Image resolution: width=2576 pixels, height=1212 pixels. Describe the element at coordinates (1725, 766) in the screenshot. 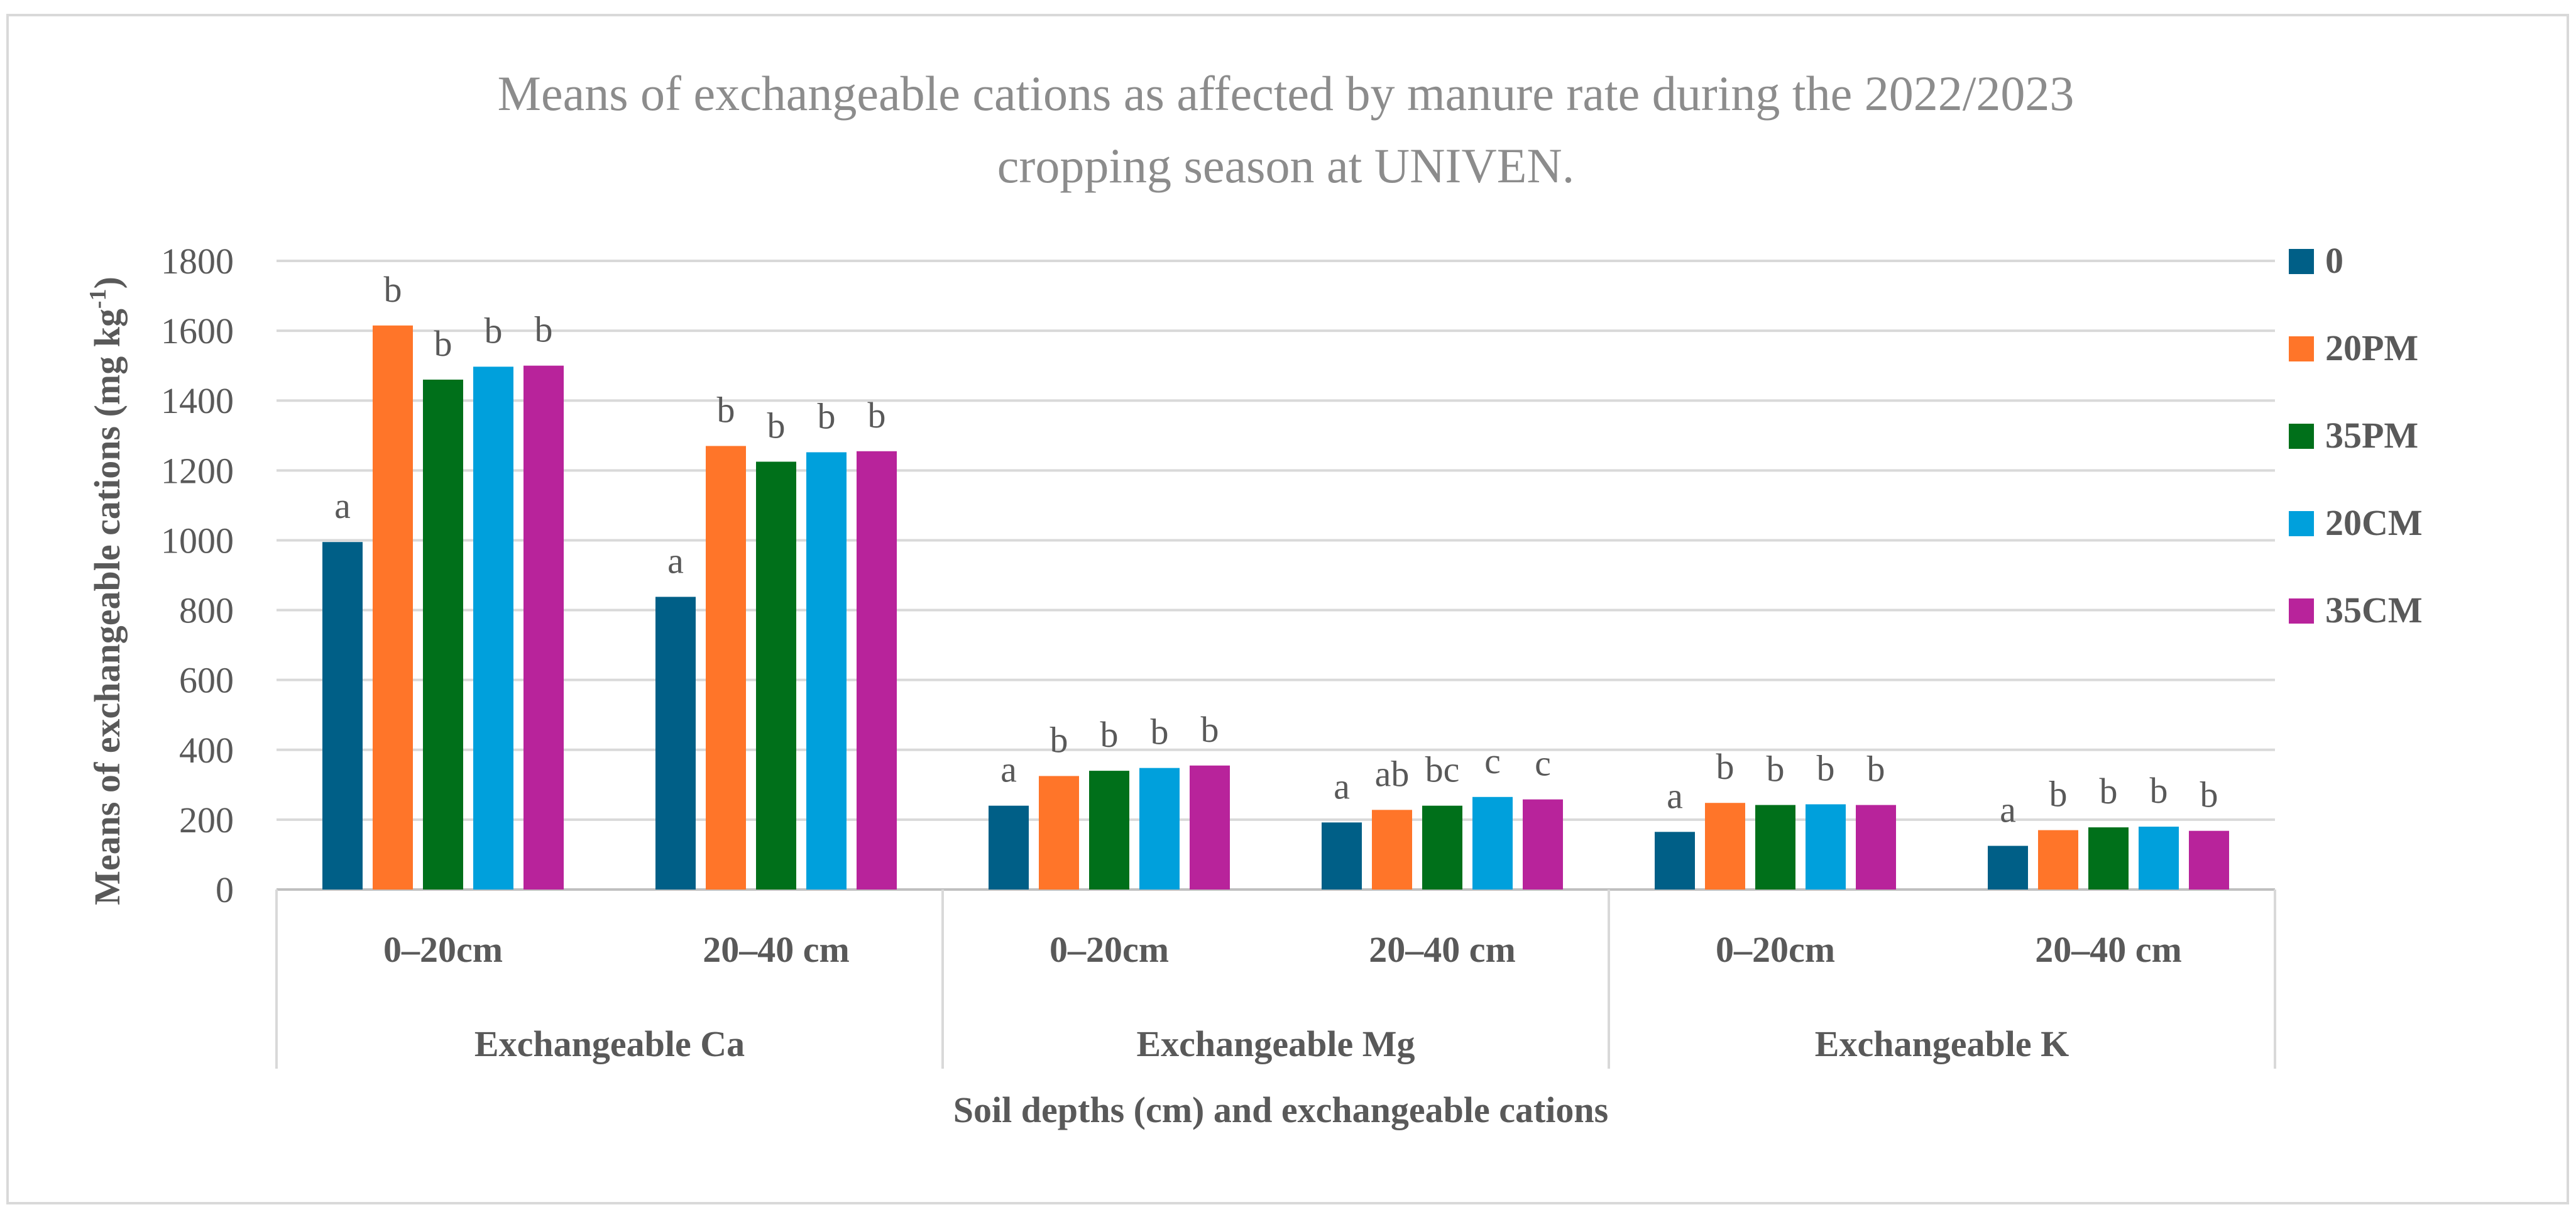

I see `sig-label-20PM-4: b` at that location.